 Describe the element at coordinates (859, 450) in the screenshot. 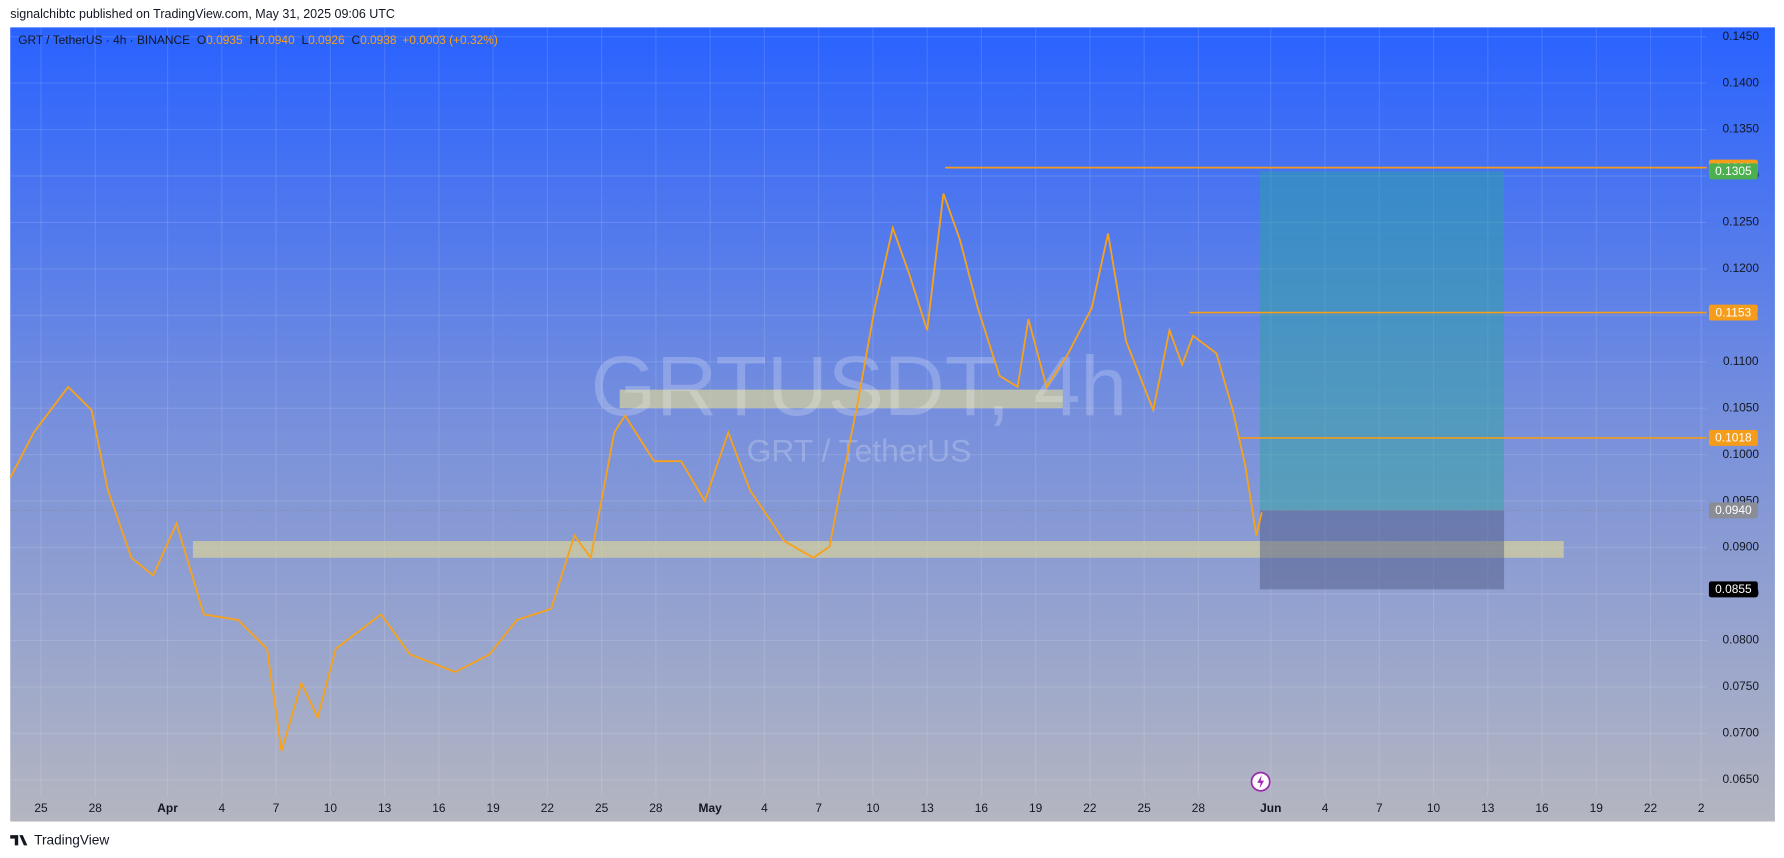

I see `watermark-name: GRT / TetherUS` at that location.